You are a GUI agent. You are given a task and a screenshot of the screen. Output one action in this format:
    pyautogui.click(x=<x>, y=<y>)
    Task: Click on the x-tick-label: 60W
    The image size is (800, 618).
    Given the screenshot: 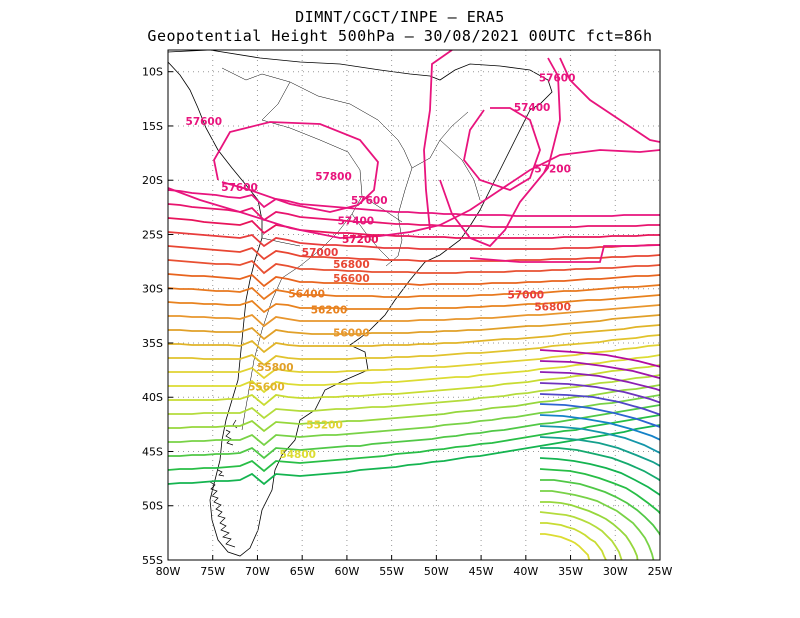 What is the action you would take?
    pyautogui.click(x=346, y=571)
    